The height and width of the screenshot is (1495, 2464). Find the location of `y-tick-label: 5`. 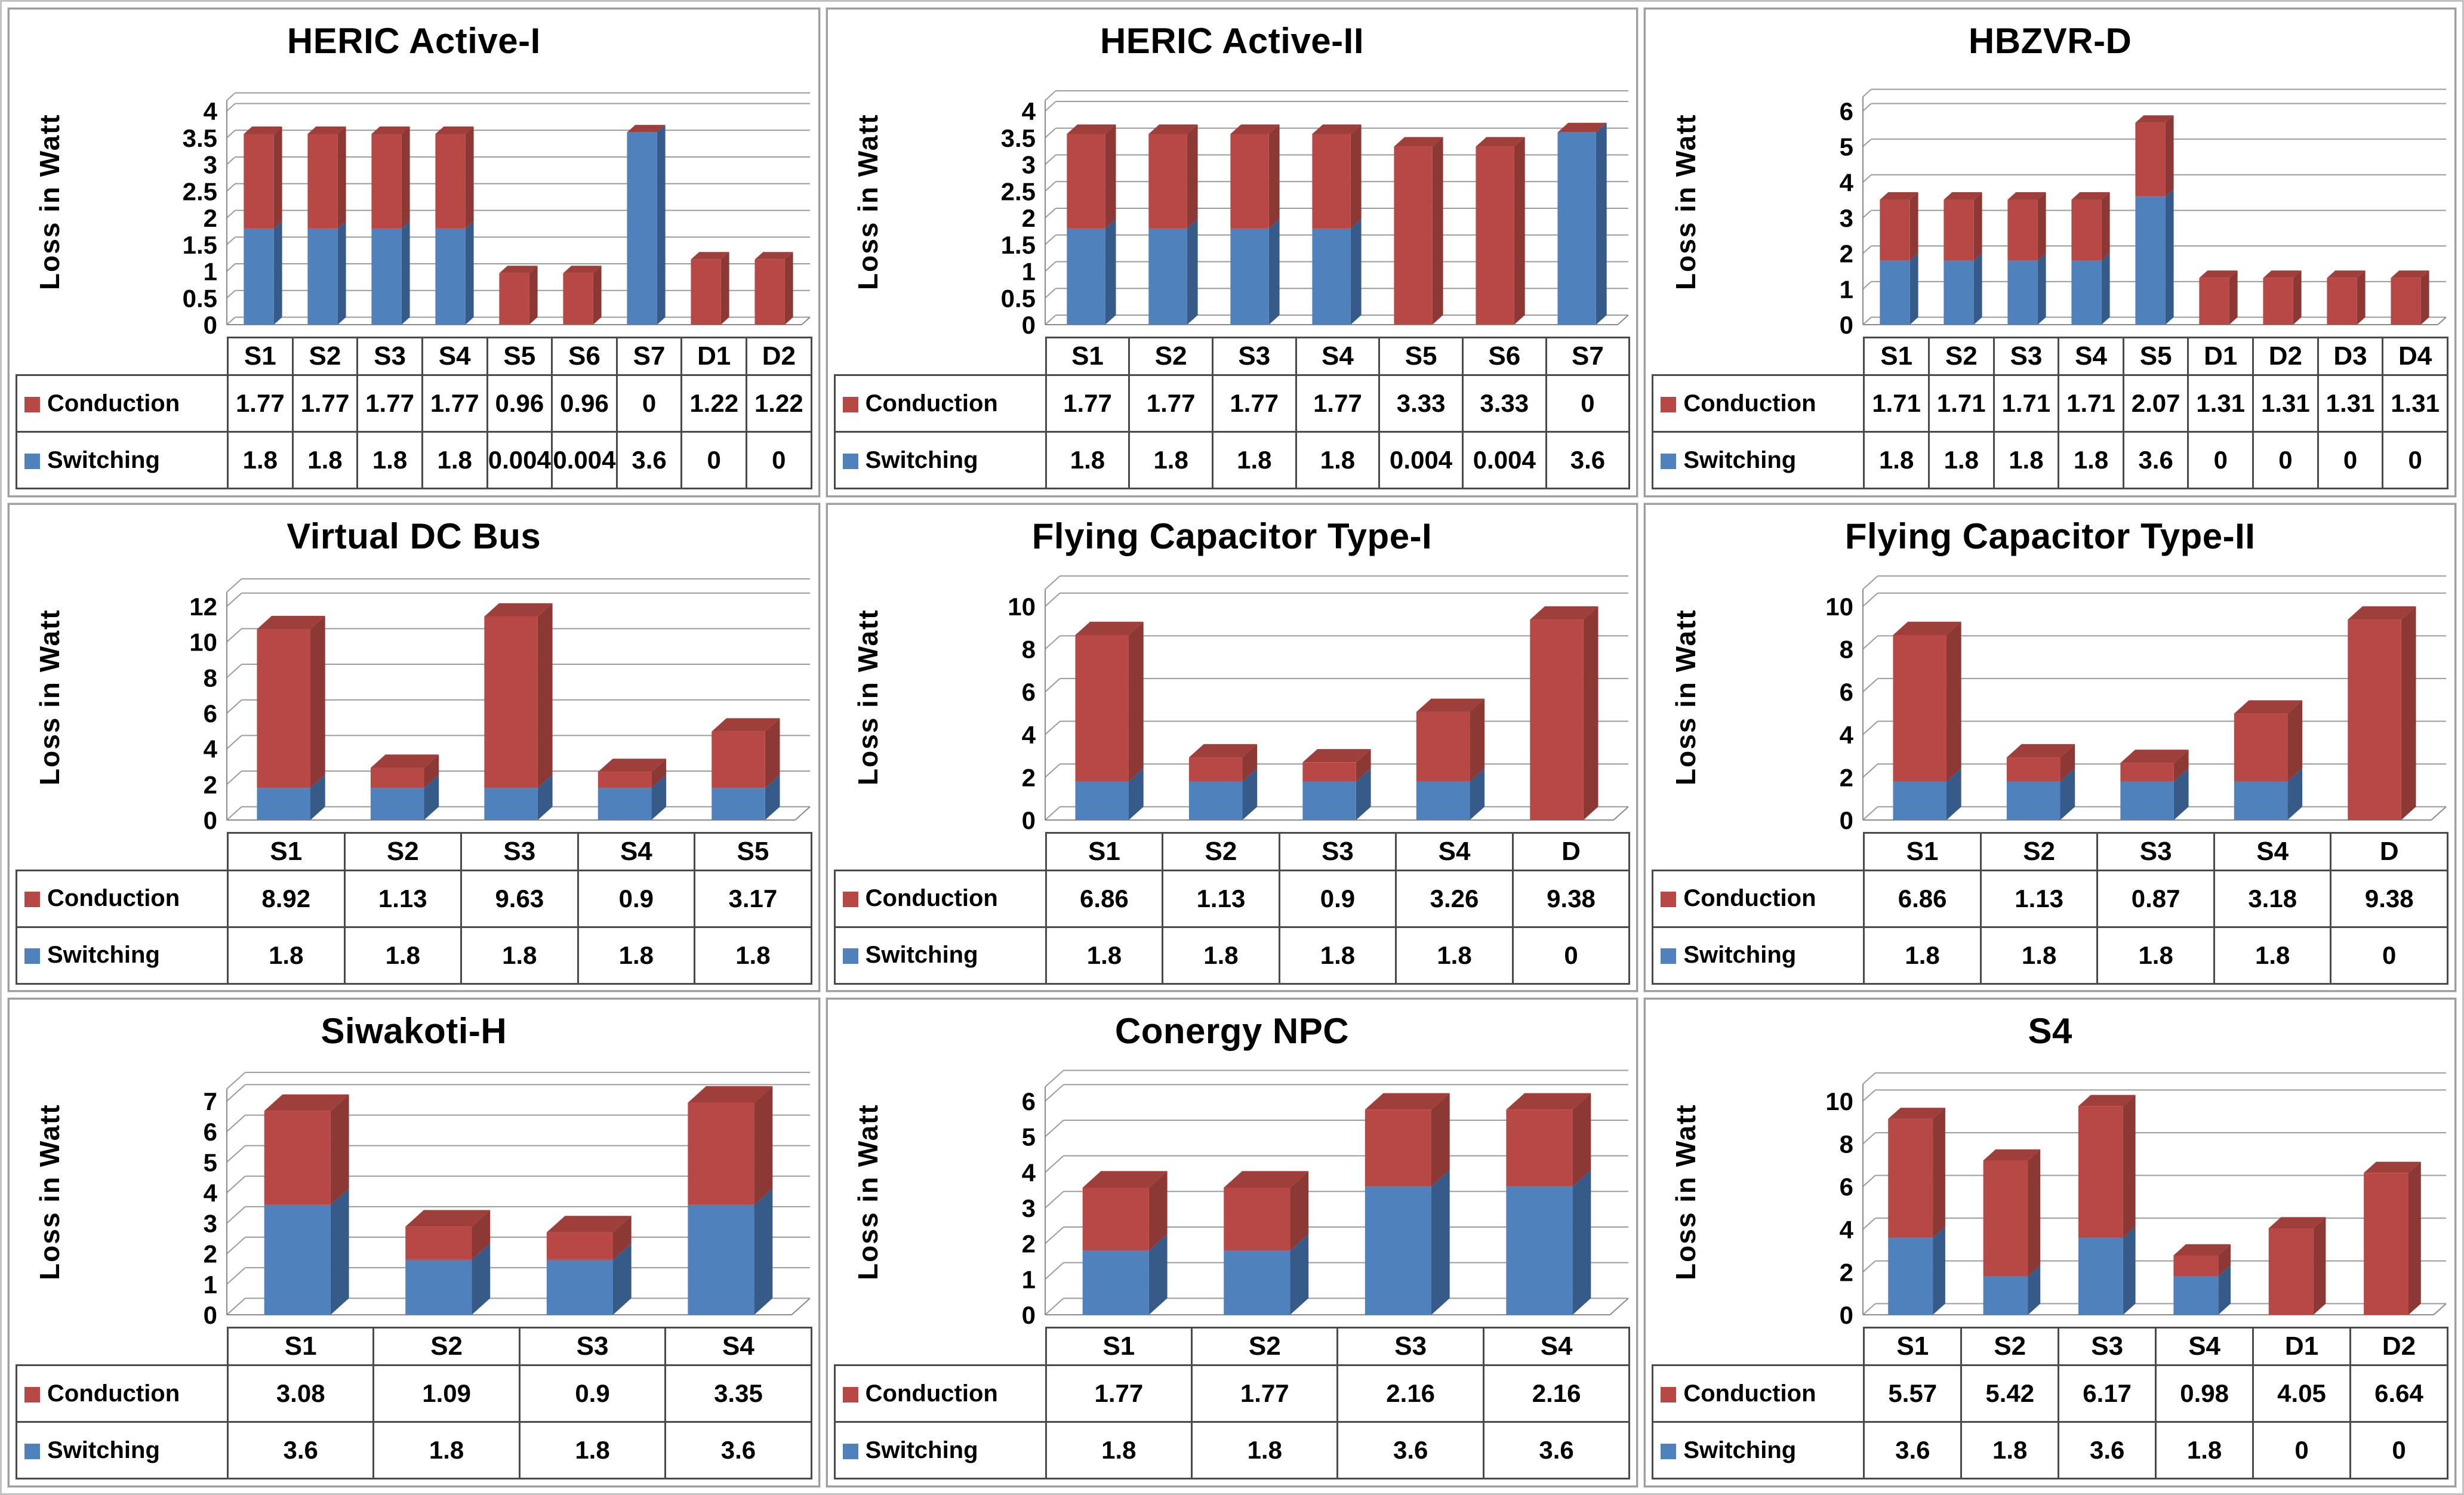

y-tick-label: 5 is located at coordinates (1846, 147).